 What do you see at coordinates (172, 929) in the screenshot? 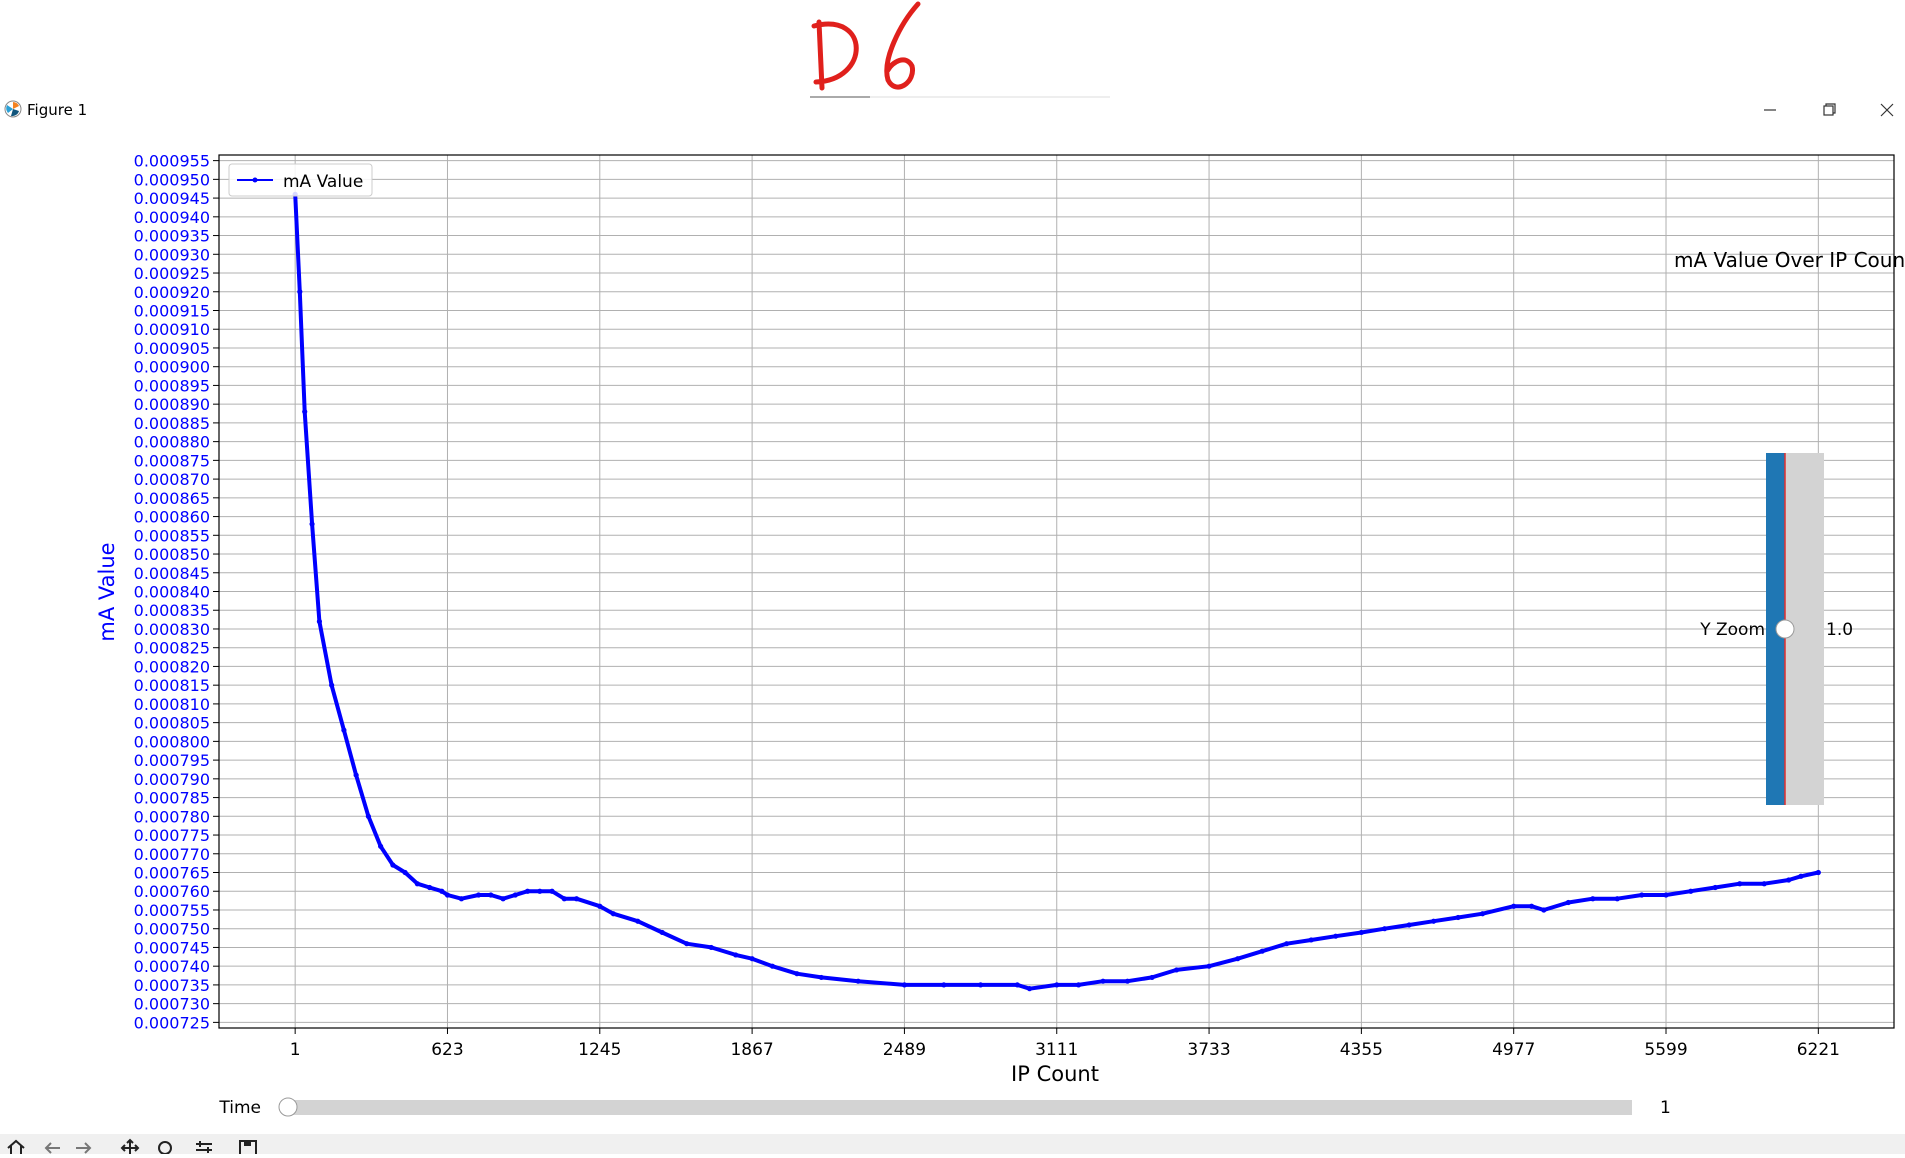
I see `y-tick-label: 0.000750` at bounding box center [172, 929].